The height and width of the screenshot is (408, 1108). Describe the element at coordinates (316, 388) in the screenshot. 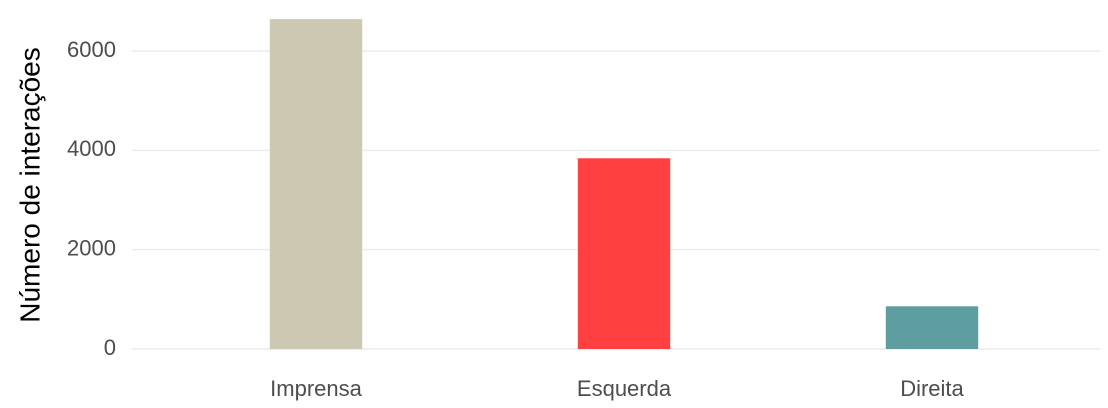

I see `x-tick-label: Imprensa` at that location.